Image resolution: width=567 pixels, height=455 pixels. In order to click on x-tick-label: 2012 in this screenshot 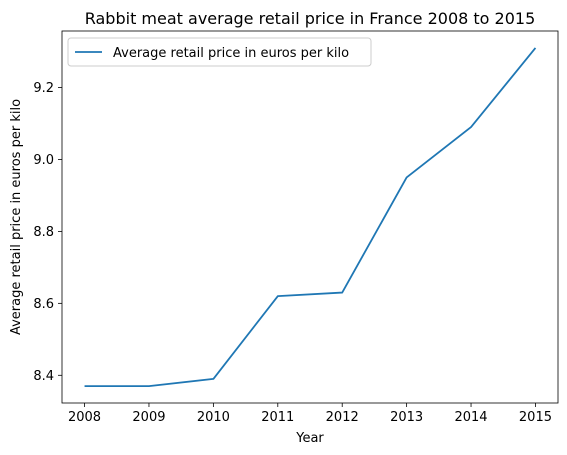, I will do `click(342, 417)`.